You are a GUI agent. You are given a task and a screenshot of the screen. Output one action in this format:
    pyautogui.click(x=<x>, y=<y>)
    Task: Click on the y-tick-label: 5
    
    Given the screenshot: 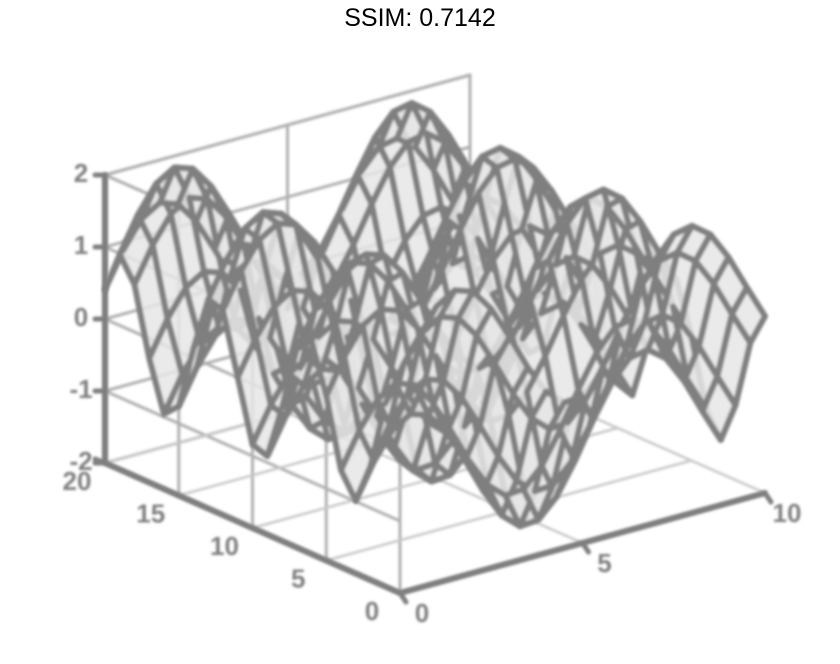 What is the action you would take?
    pyautogui.click(x=298, y=578)
    